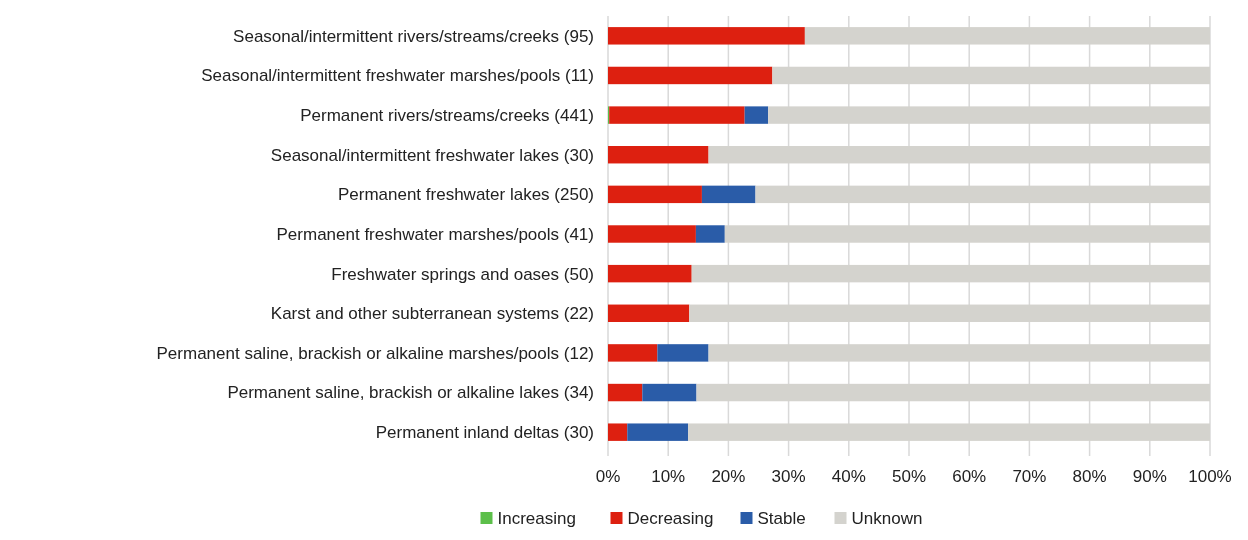 This screenshot has width=1248, height=540. I want to click on legend-label: Increasing, so click(536, 518).